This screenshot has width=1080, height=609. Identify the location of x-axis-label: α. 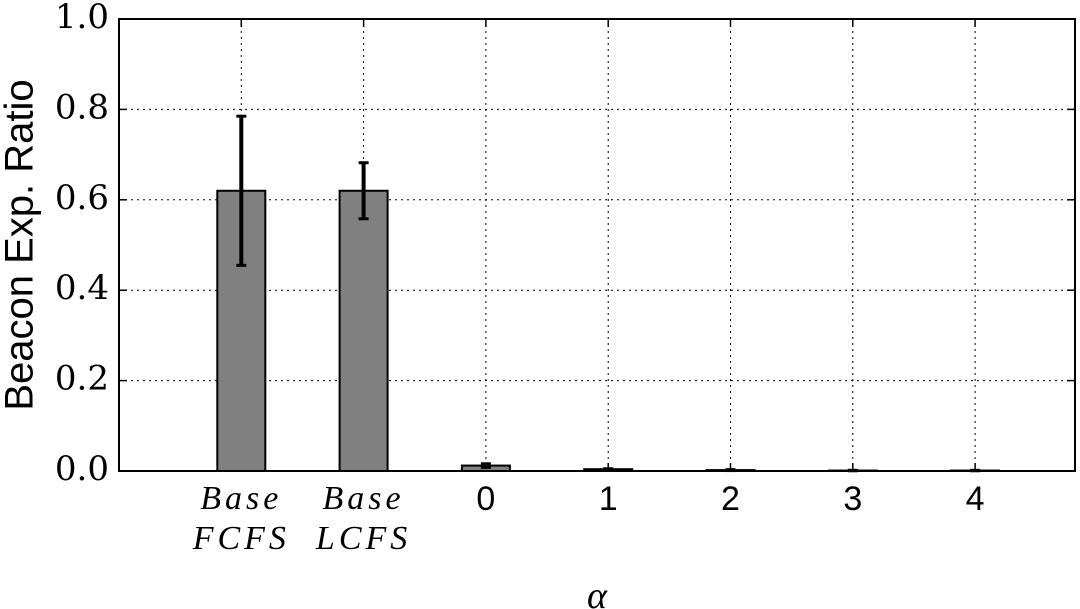
(597, 592).